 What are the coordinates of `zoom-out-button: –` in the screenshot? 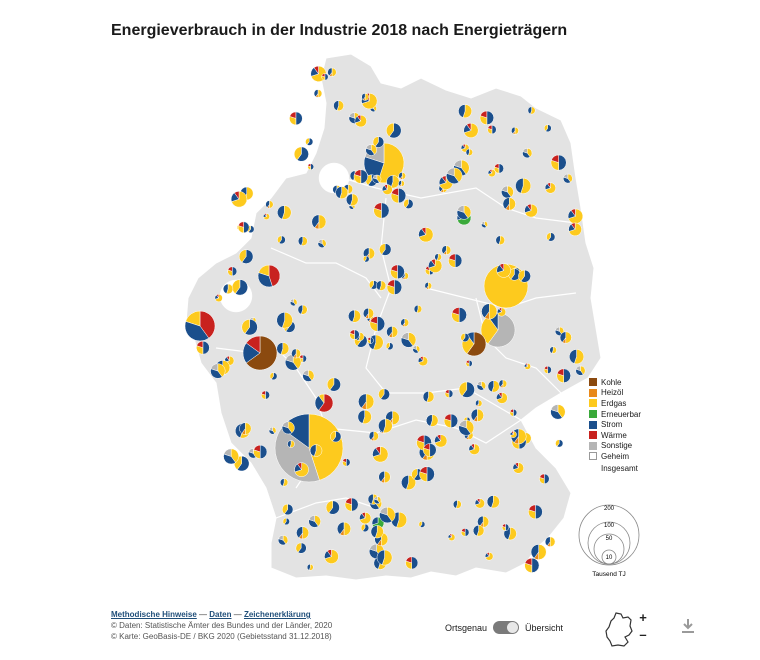 It's located at (643, 634).